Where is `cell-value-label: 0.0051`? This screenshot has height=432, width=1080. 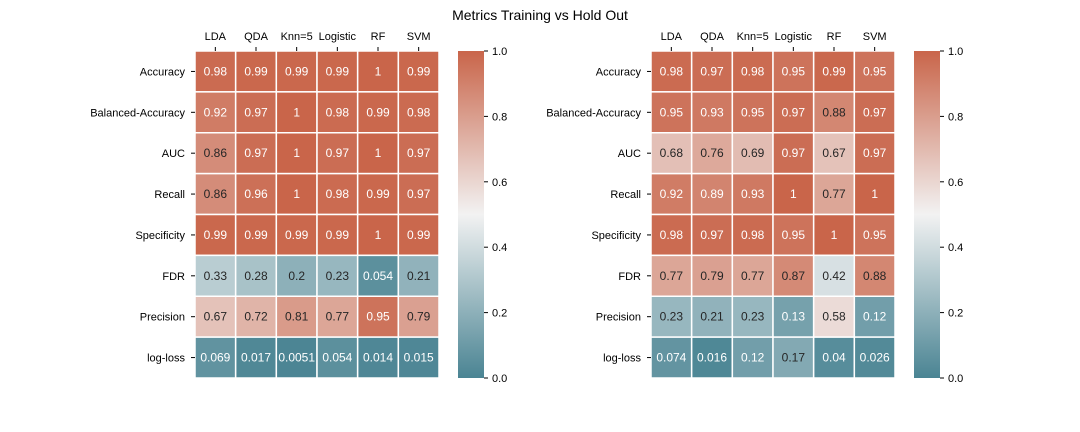
cell-value-label: 0.0051 is located at coordinates (296, 358).